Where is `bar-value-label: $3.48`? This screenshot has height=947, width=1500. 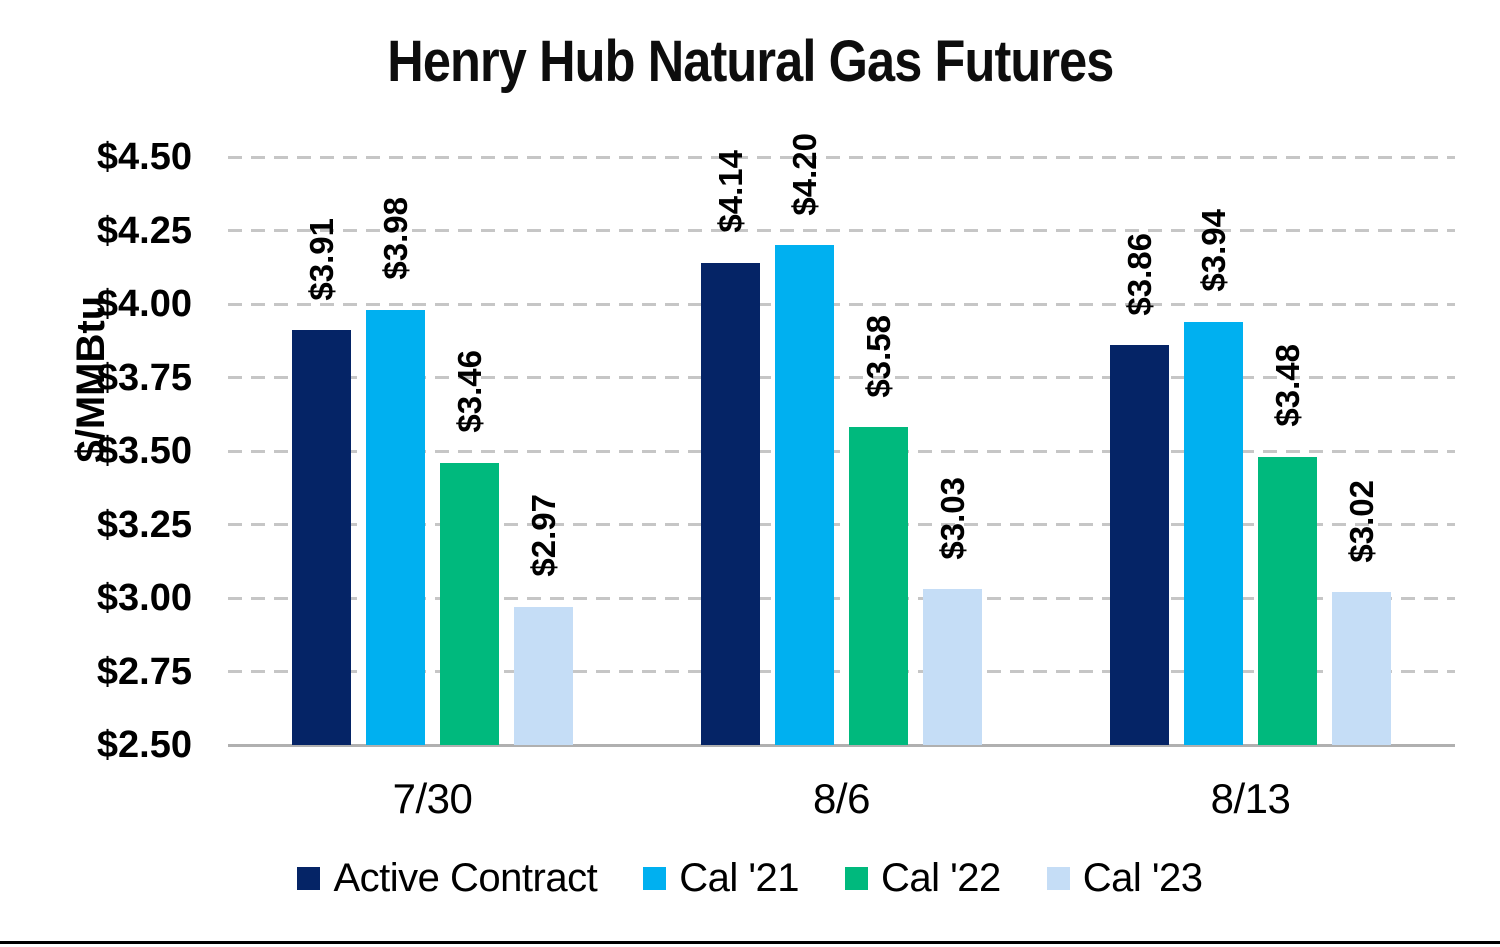 bar-value-label: $3.48 is located at coordinates (1287, 385).